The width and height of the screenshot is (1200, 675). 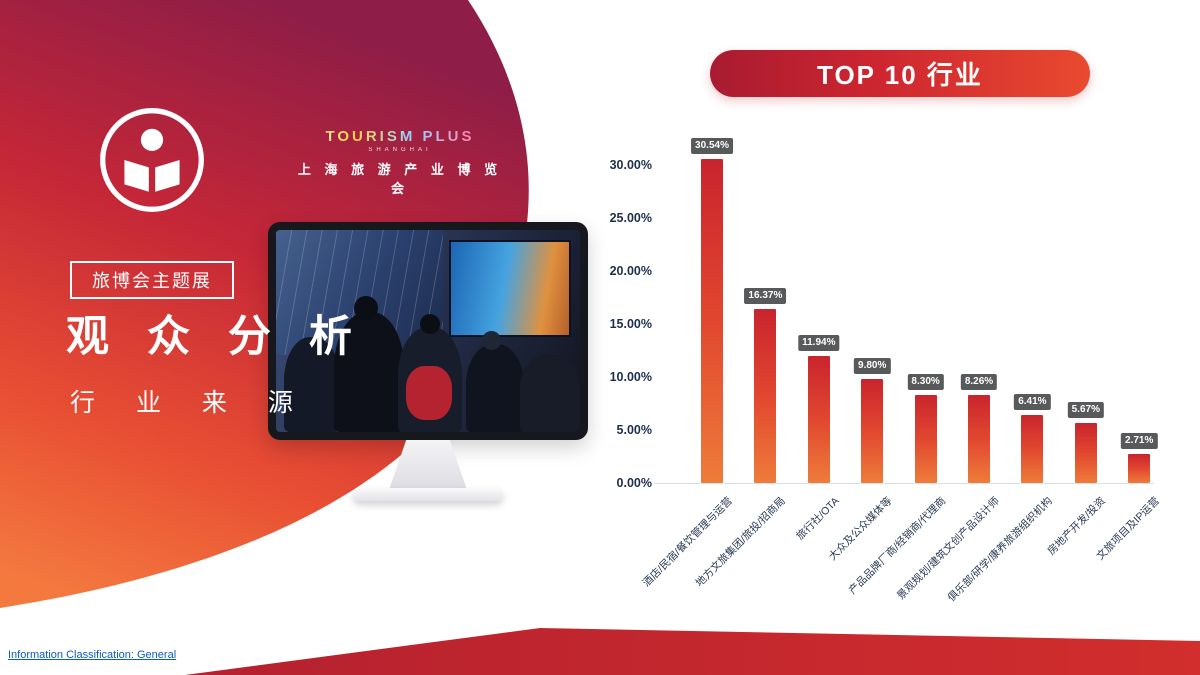 What do you see at coordinates (1032, 402) in the screenshot?
I see `bar-value-label: 6.41%` at bounding box center [1032, 402].